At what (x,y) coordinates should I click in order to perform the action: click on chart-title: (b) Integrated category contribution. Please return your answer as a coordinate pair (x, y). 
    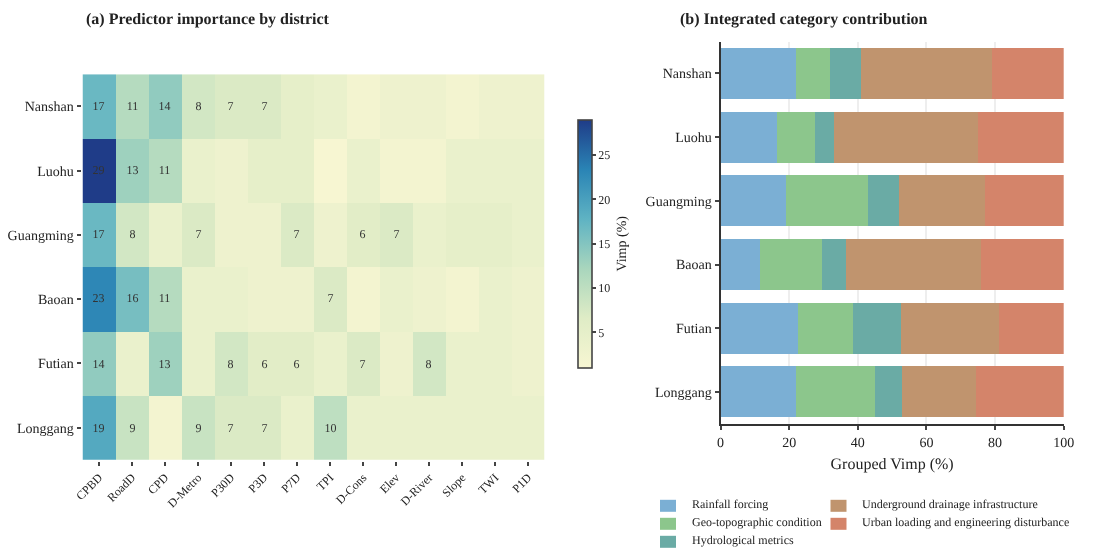
    Looking at the image, I should click on (804, 19).